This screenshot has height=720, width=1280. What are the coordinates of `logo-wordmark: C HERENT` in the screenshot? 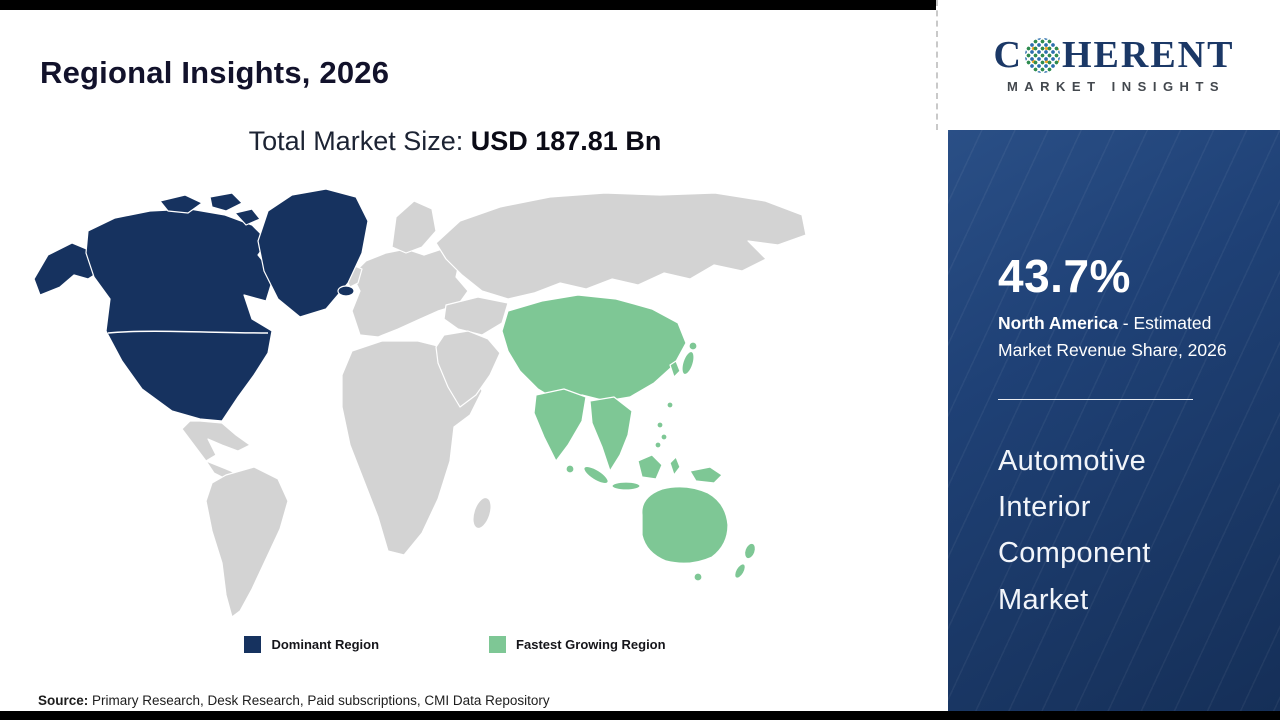 It's located at (1114, 55).